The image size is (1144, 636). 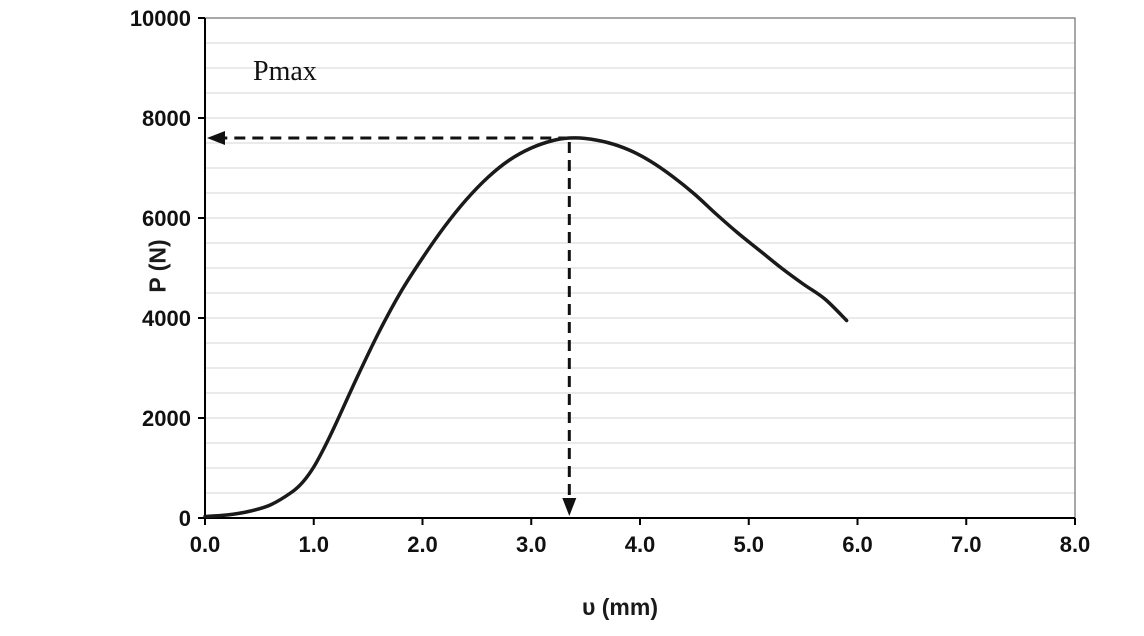 What do you see at coordinates (166, 418) in the screenshot?
I see `y-tick-label: 2000` at bounding box center [166, 418].